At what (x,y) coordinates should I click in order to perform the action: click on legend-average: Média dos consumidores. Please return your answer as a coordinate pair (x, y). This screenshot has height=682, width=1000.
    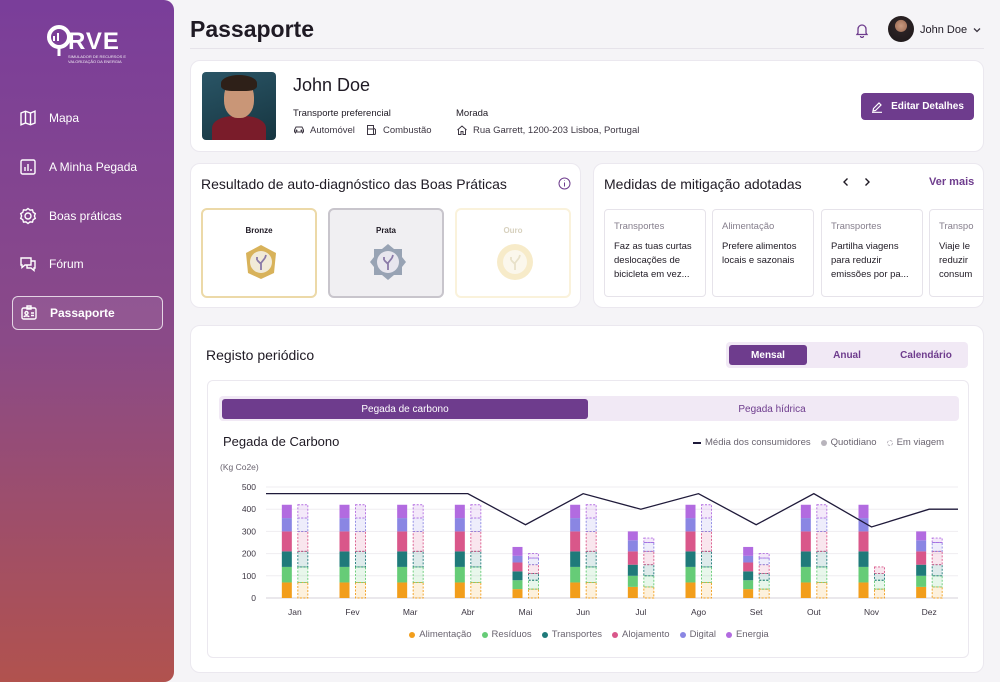
    Looking at the image, I should click on (752, 442).